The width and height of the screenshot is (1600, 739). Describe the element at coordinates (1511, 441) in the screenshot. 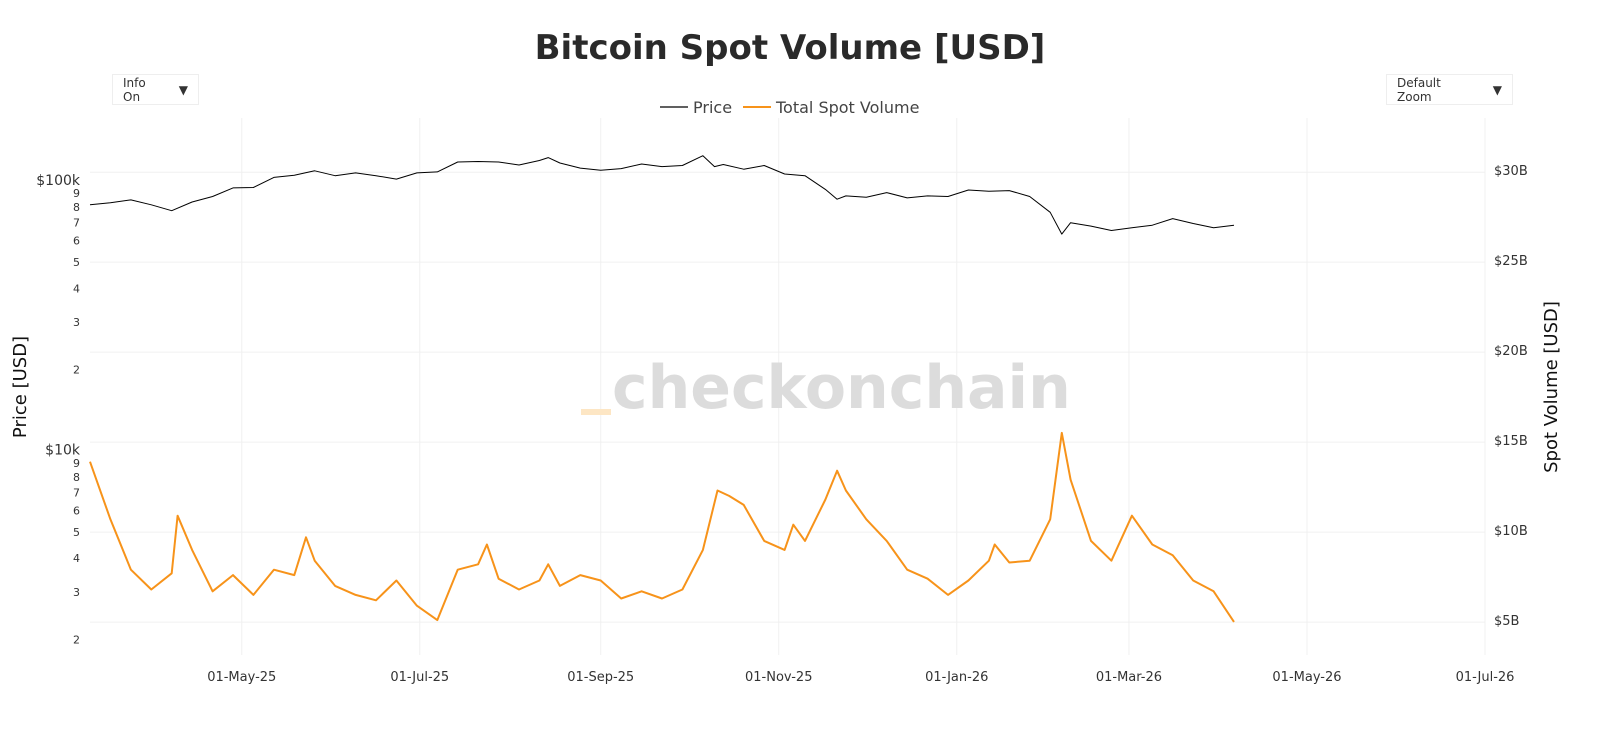

I see `y-right-tick-label: $15B` at that location.